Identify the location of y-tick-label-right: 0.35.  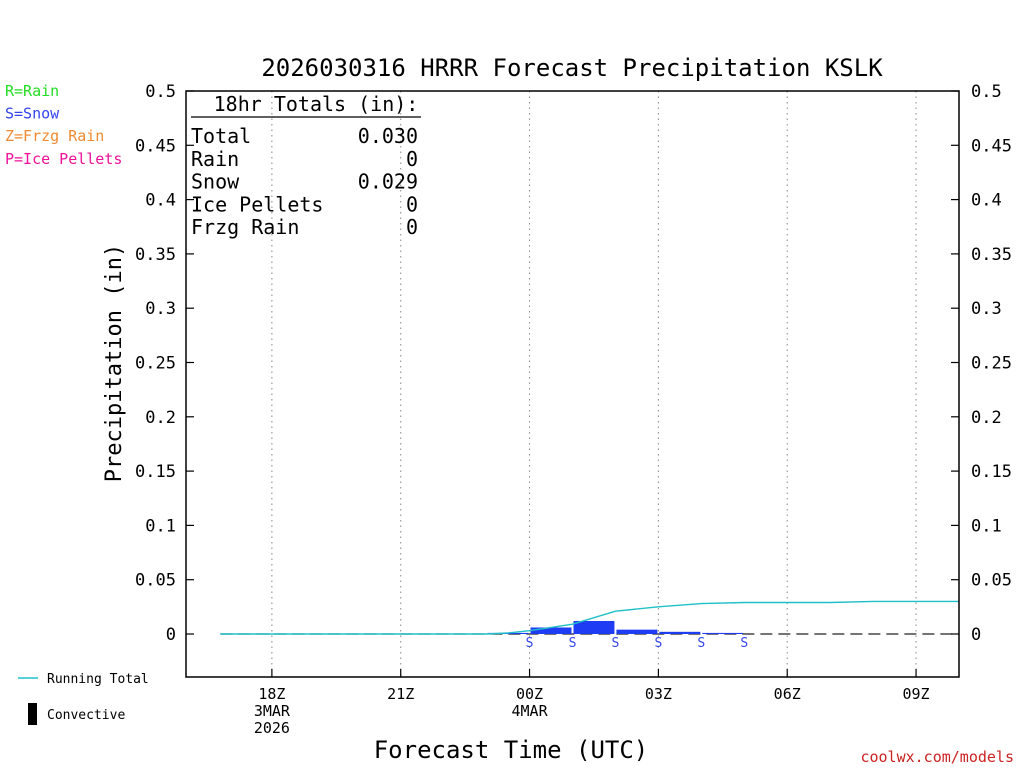
(991, 255).